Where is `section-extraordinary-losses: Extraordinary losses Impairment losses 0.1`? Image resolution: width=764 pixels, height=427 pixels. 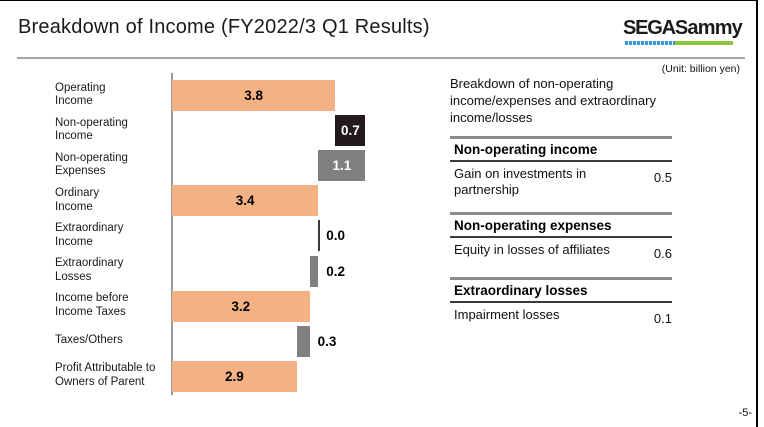
section-extraordinary-losses: Extraordinary losses Impairment losses 0.1 is located at coordinates (561, 301).